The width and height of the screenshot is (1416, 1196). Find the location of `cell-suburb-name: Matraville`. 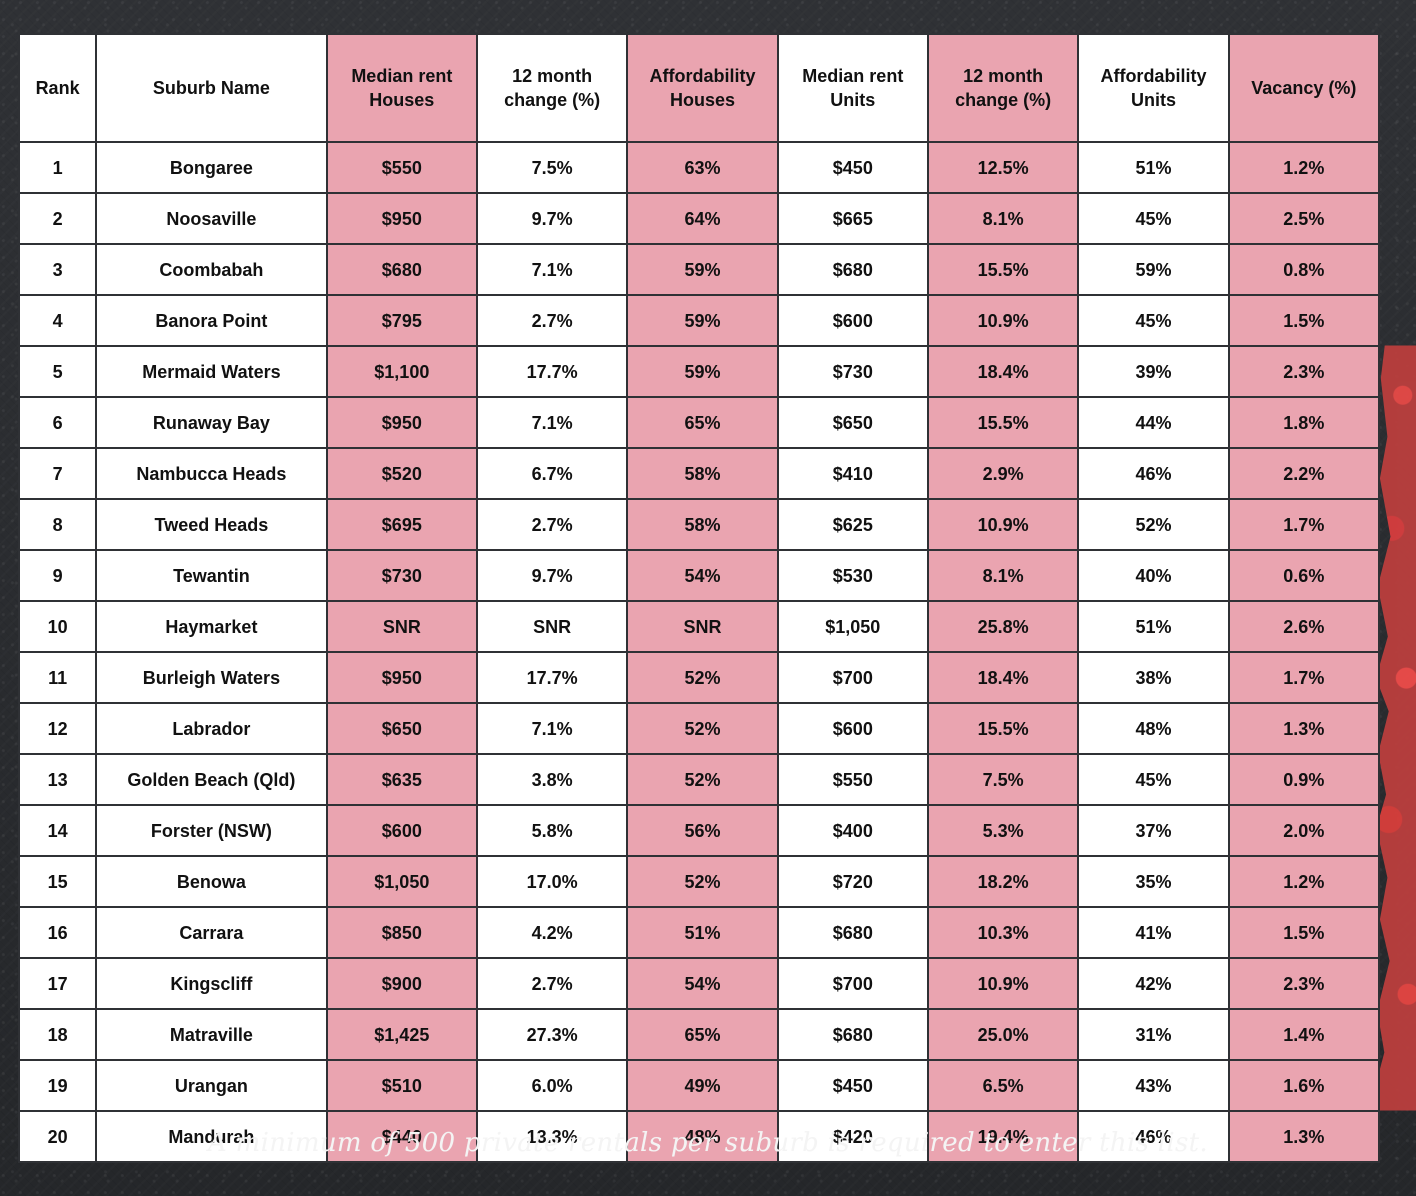

cell-suburb-name: Matraville is located at coordinates (211, 1034).